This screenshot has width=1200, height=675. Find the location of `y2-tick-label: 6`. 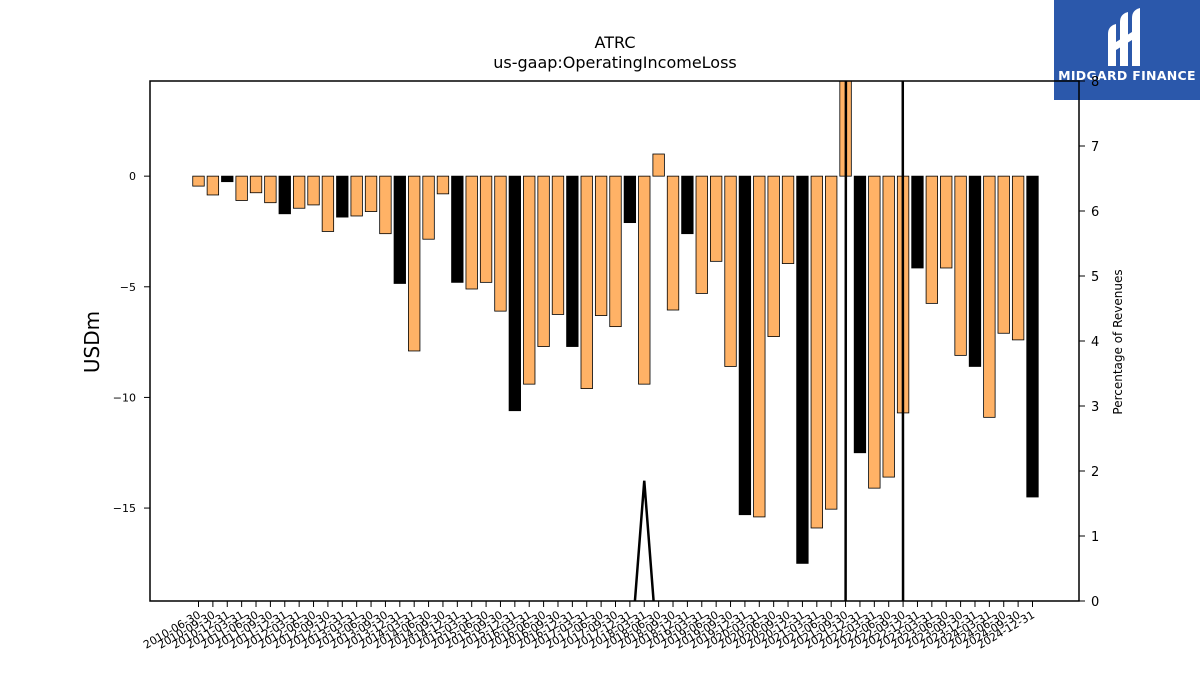

y2-tick-label: 6 is located at coordinates (1095, 212).